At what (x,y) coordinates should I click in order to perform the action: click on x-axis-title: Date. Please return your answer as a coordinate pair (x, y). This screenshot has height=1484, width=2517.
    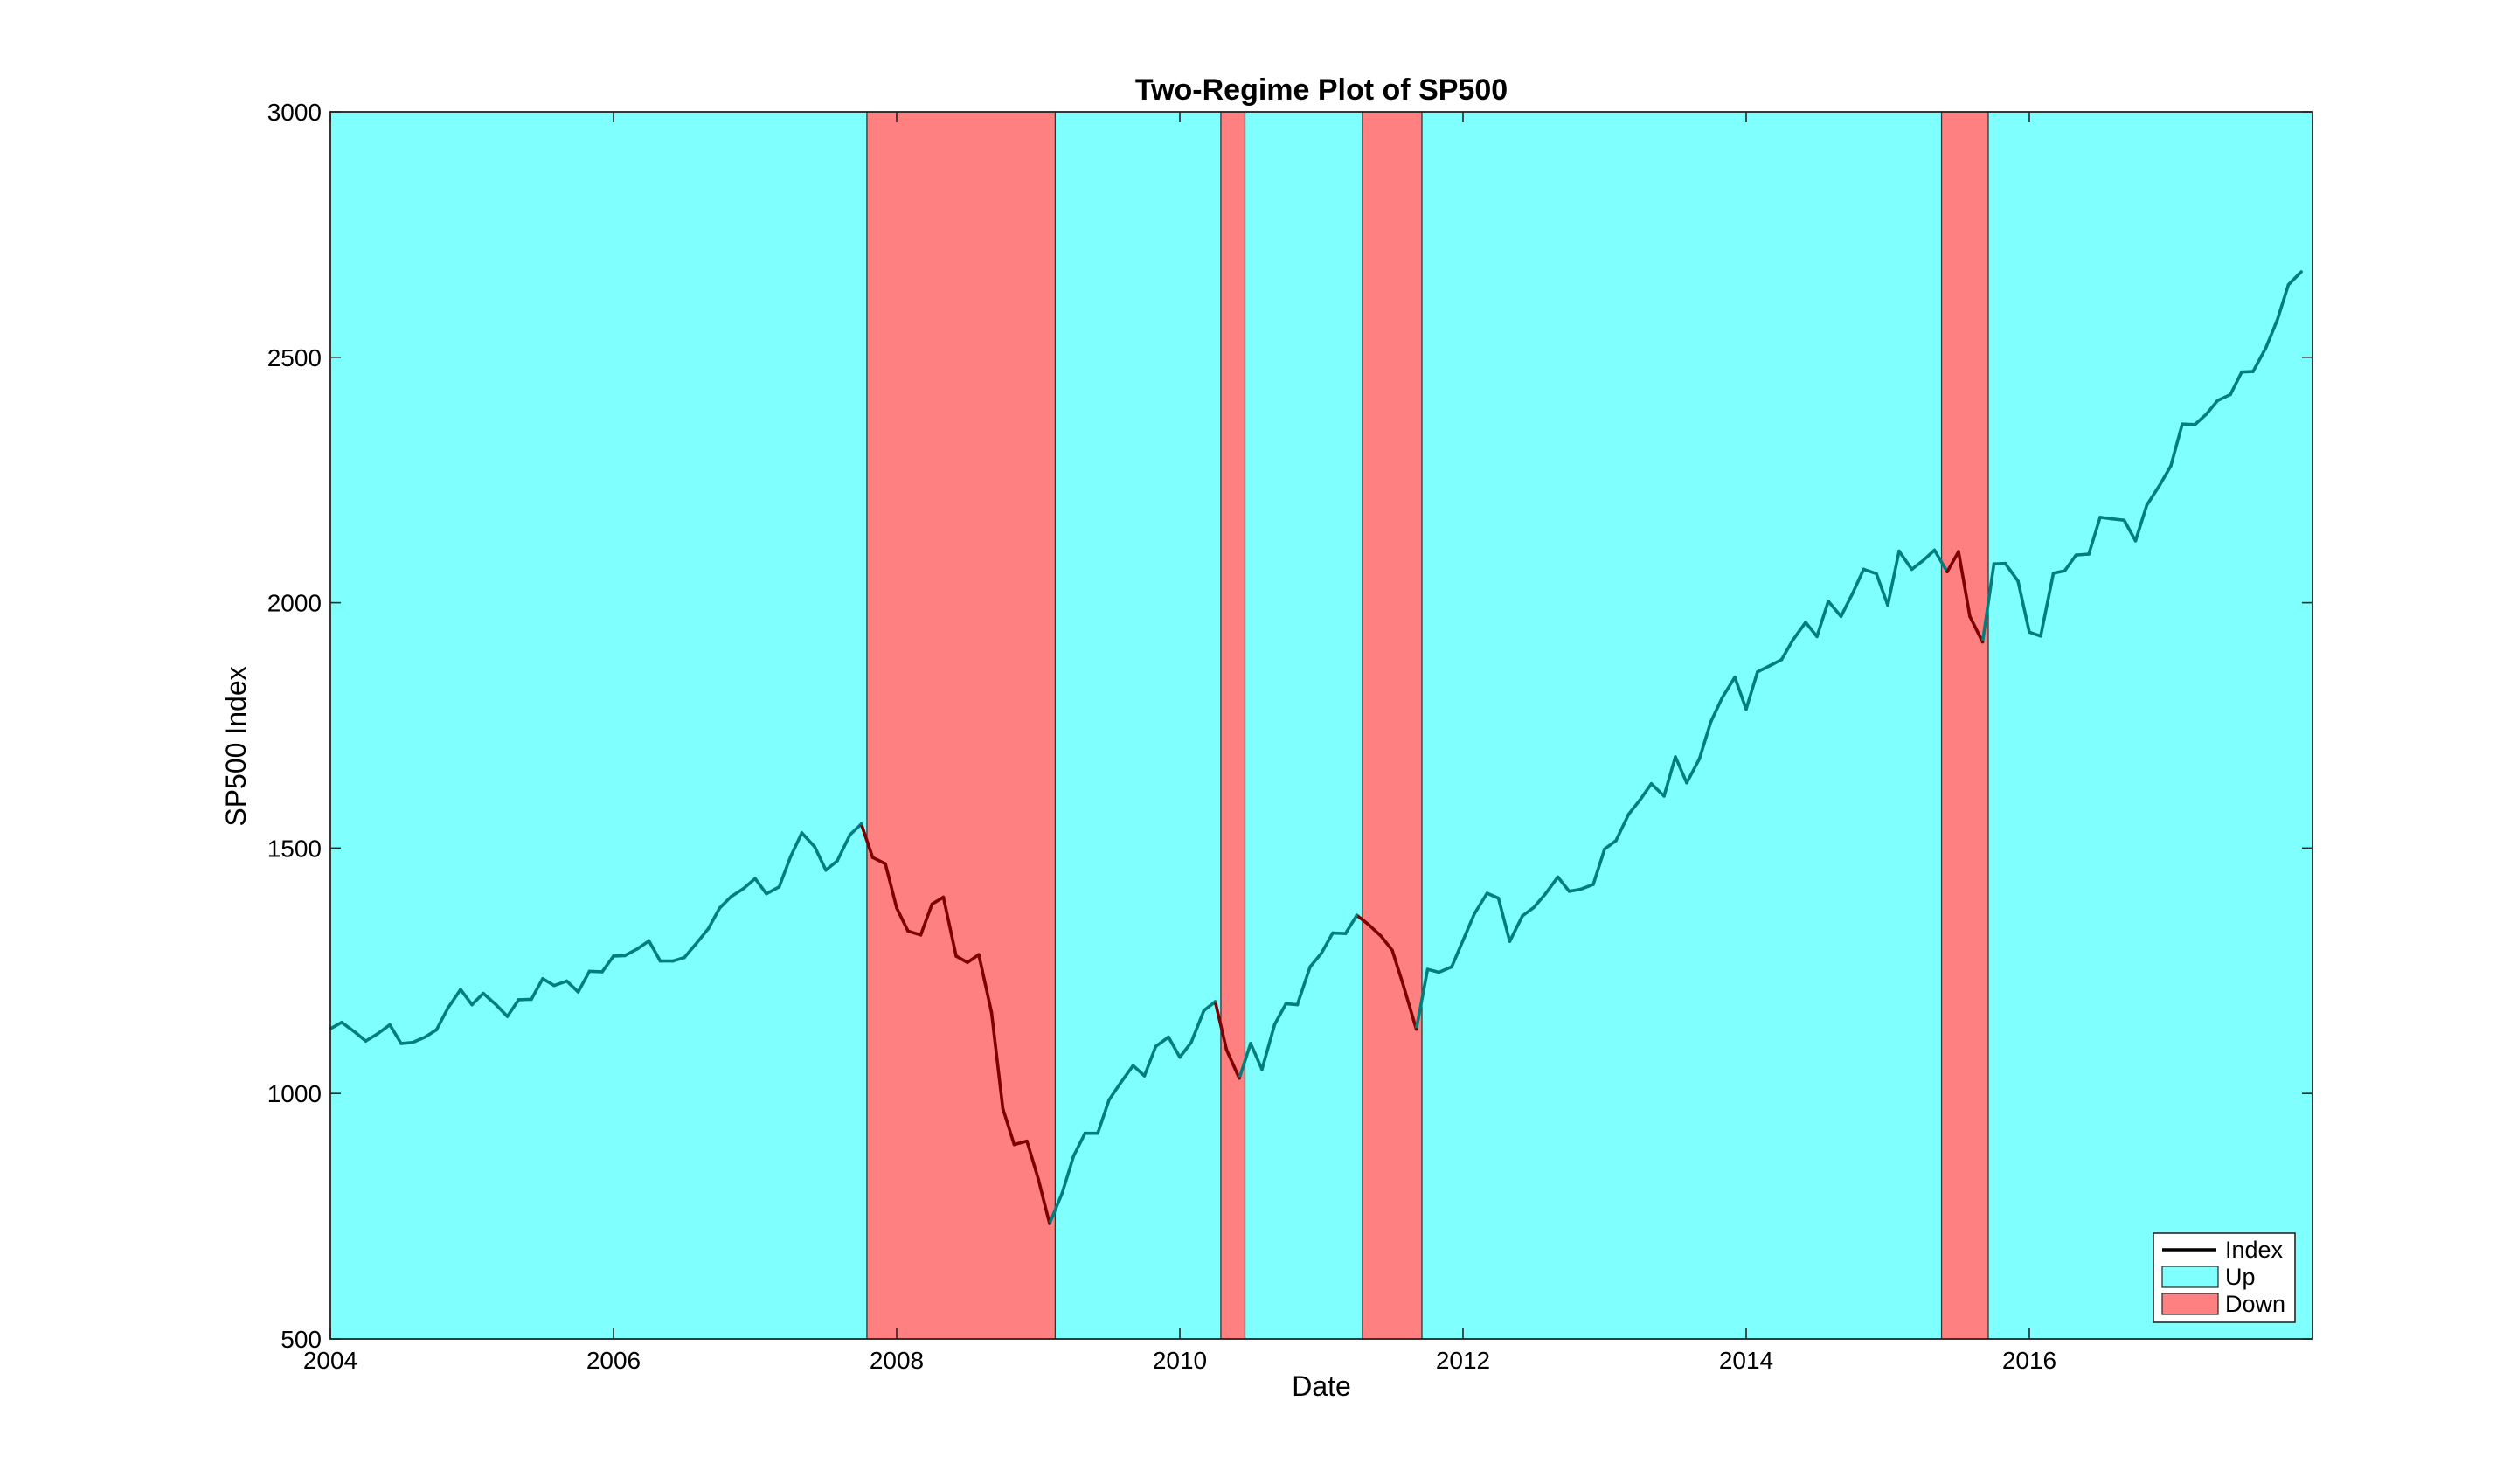
    Looking at the image, I should click on (1321, 1386).